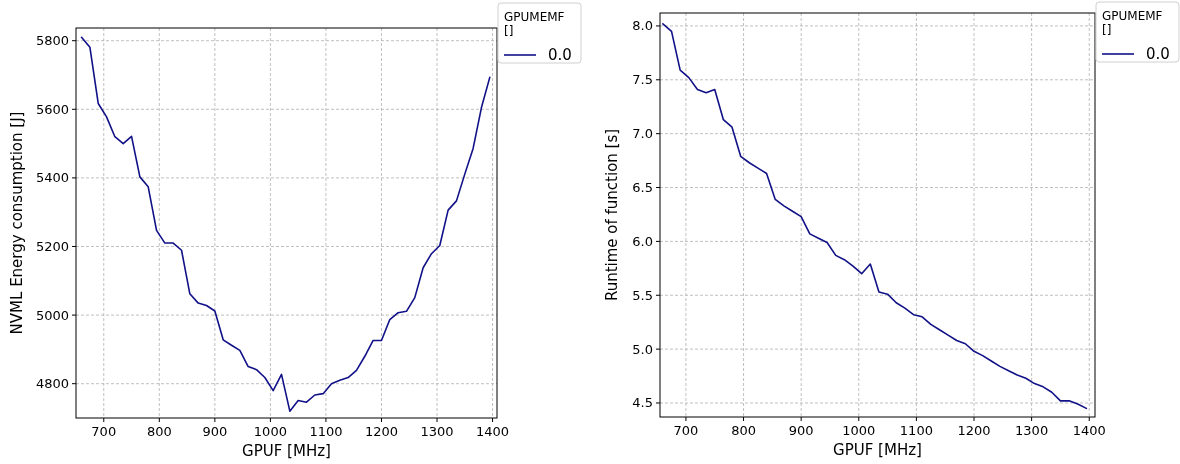 The width and height of the screenshot is (1180, 464). Describe the element at coordinates (17, 223) in the screenshot. I see `y-axis-title: NVML Energy consumption [J]` at that location.